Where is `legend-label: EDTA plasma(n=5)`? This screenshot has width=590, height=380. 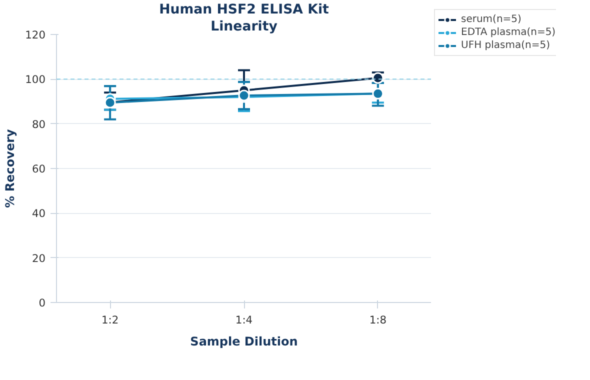 legend-label: EDTA plasma(n=5) is located at coordinates (508, 32).